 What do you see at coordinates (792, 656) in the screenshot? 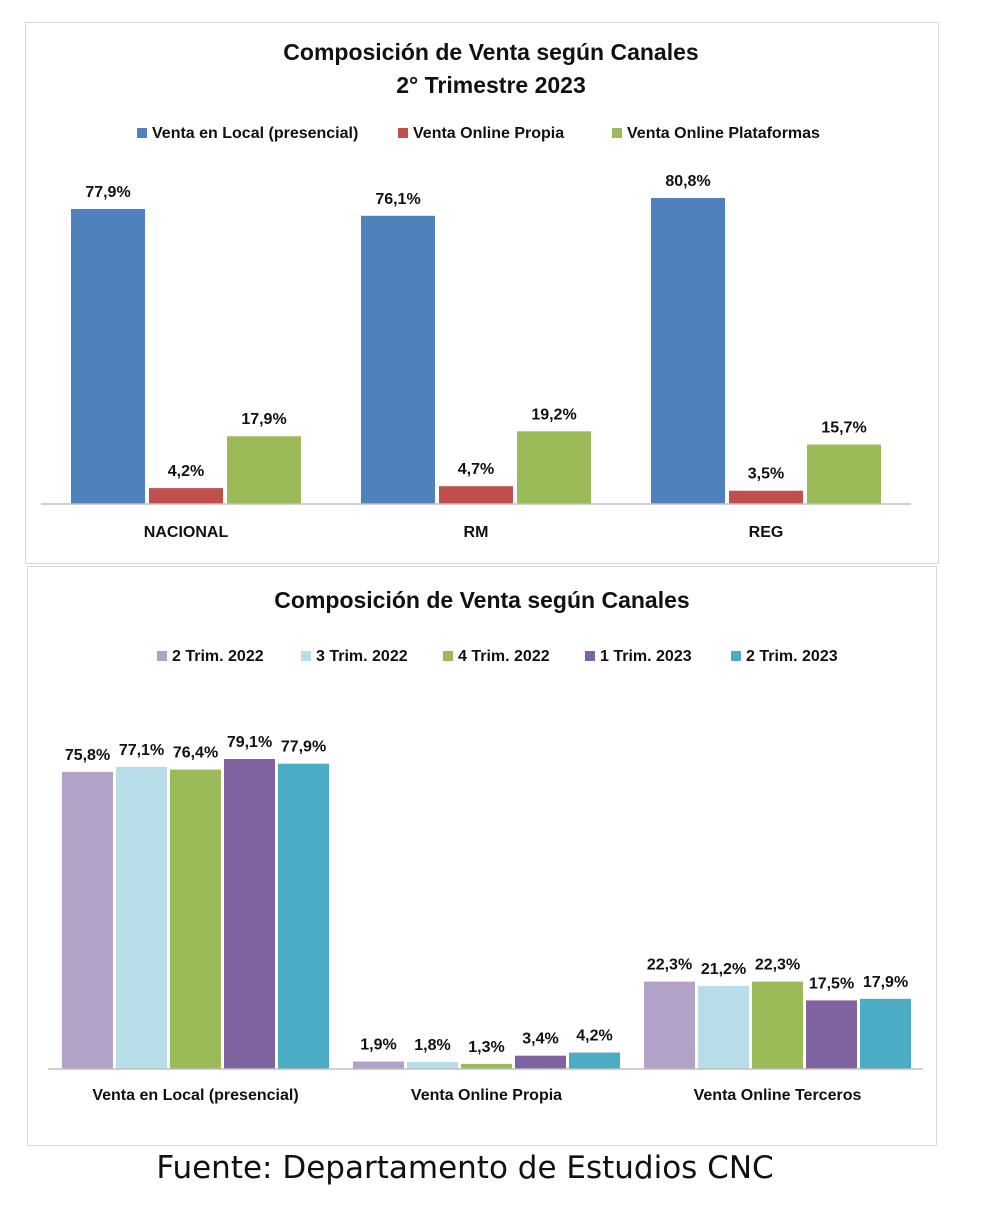
I see `legend-label-2-trim-2023: 2 Trim. 2023` at bounding box center [792, 656].